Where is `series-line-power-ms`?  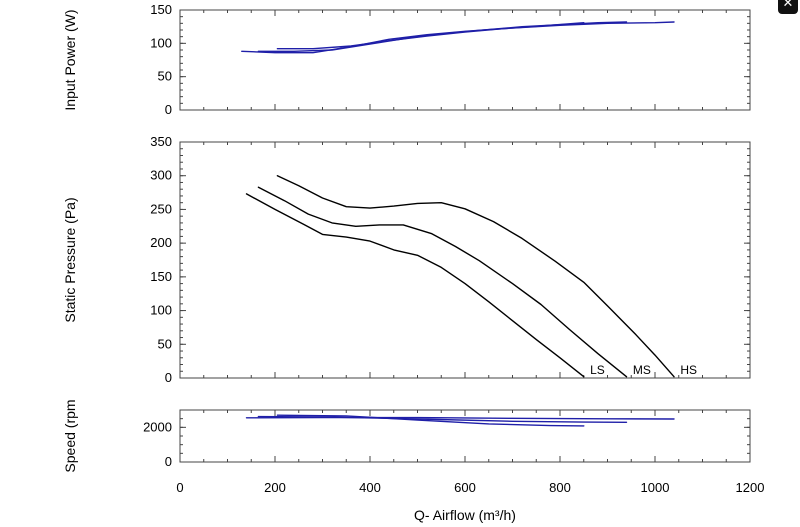
series-line-power-ms is located at coordinates (442, 36).